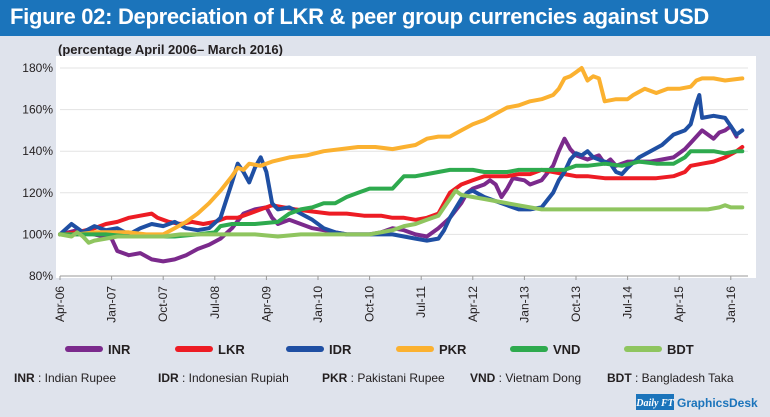 The height and width of the screenshot is (417, 770). I want to click on x-tick-label: Oct-07, so click(163, 304).